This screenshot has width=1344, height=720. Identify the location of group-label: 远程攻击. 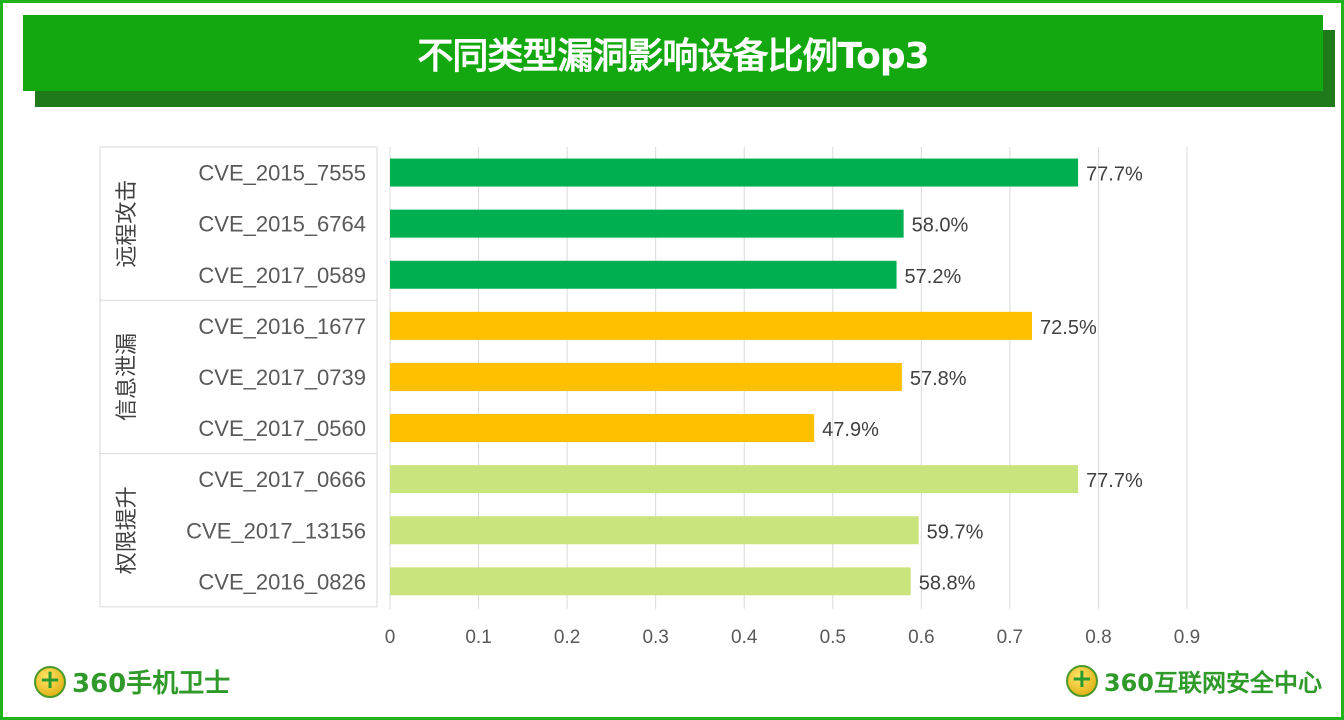
(126, 224).